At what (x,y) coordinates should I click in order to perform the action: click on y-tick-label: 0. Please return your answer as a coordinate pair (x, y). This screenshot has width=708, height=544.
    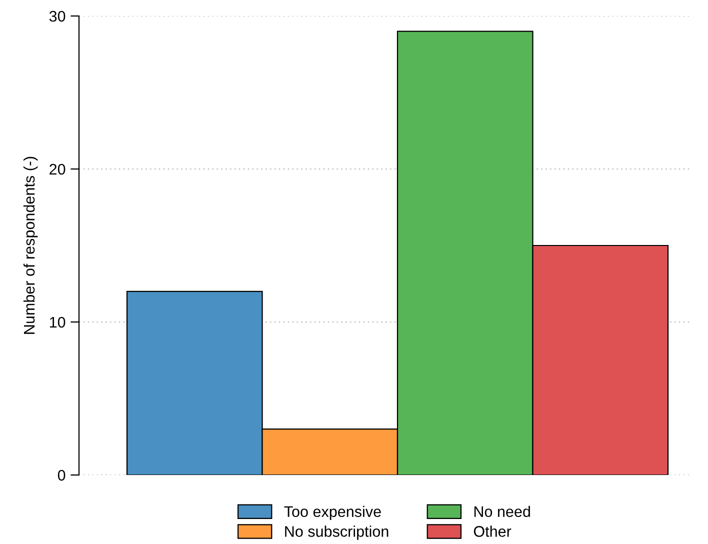
    Looking at the image, I should click on (62, 475).